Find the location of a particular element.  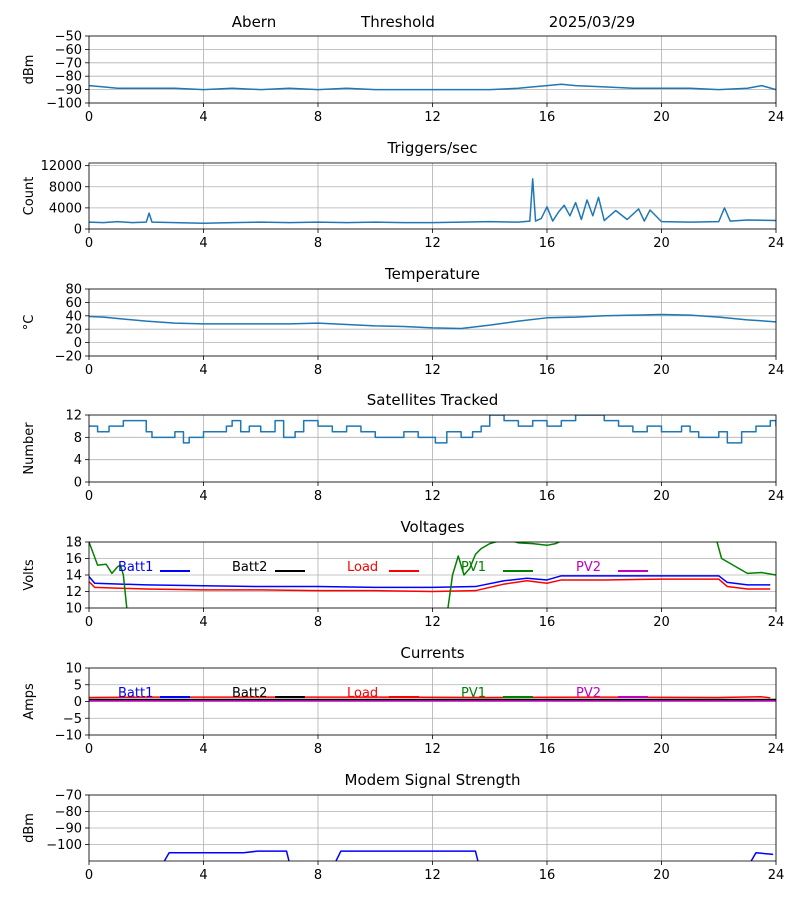

legend-label-pv1: PV1 is located at coordinates (473, 693).